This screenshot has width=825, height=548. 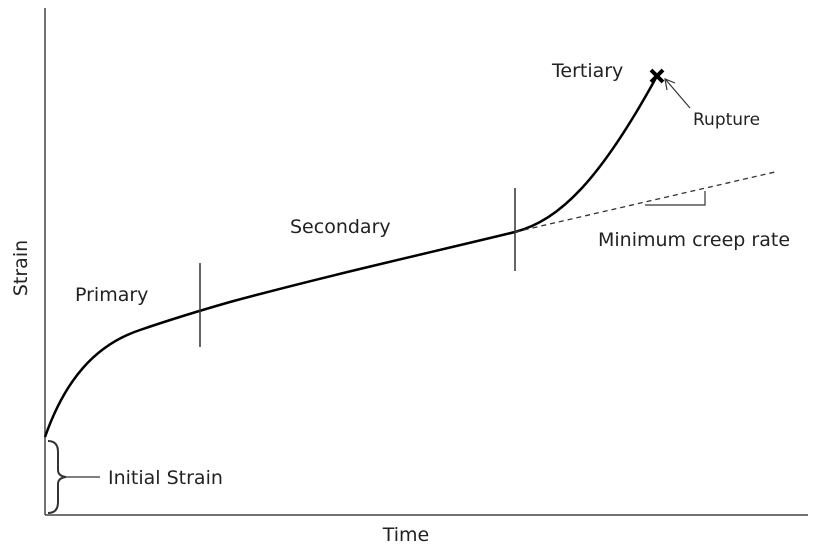 What do you see at coordinates (670, 84) in the screenshot?
I see `arrow-head` at bounding box center [670, 84].